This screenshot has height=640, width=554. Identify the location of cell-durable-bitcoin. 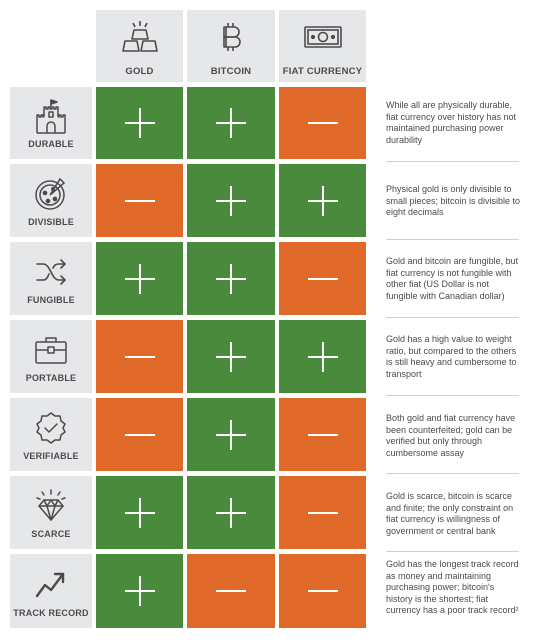
(231, 123).